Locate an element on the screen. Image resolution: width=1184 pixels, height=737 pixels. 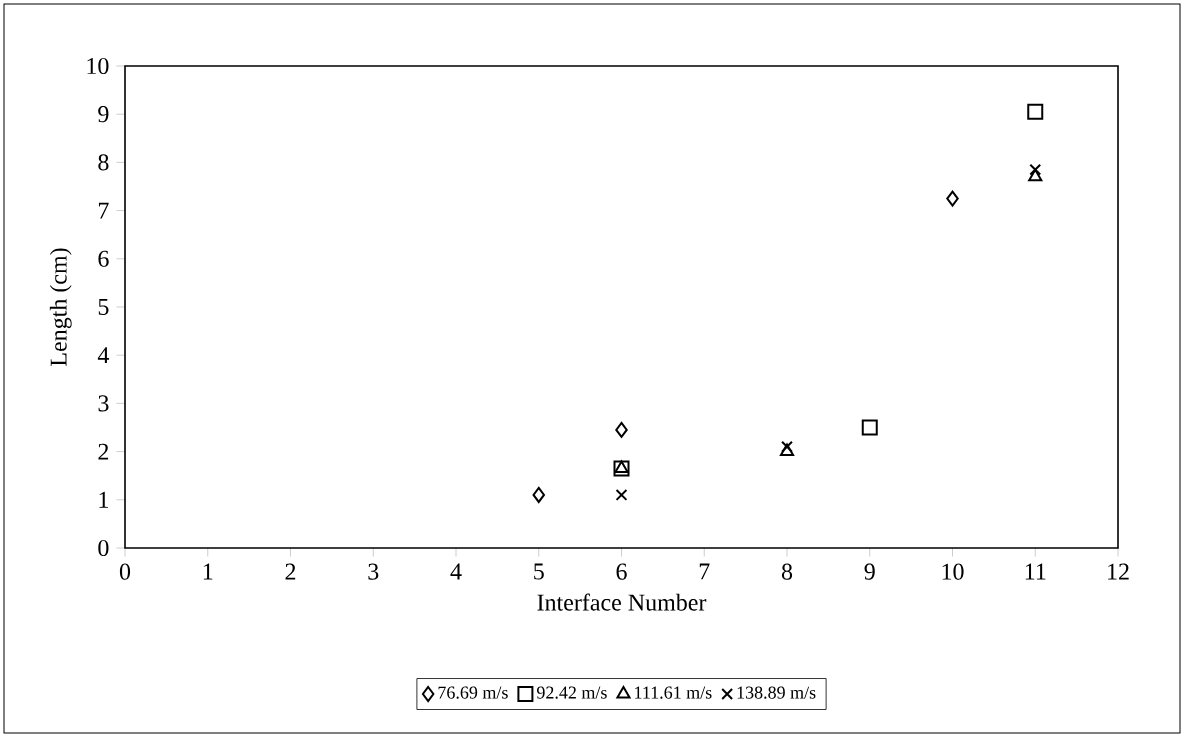
y-tick-label: 0 is located at coordinates (103, 548).